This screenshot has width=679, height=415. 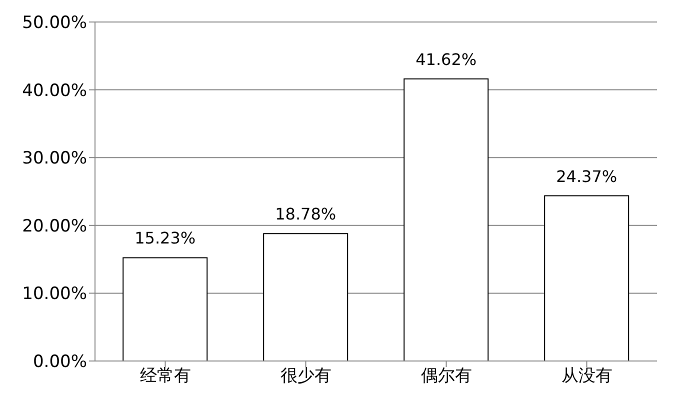 What do you see at coordinates (306, 376) in the screenshot?
I see `x-tick-label: 很少有` at bounding box center [306, 376].